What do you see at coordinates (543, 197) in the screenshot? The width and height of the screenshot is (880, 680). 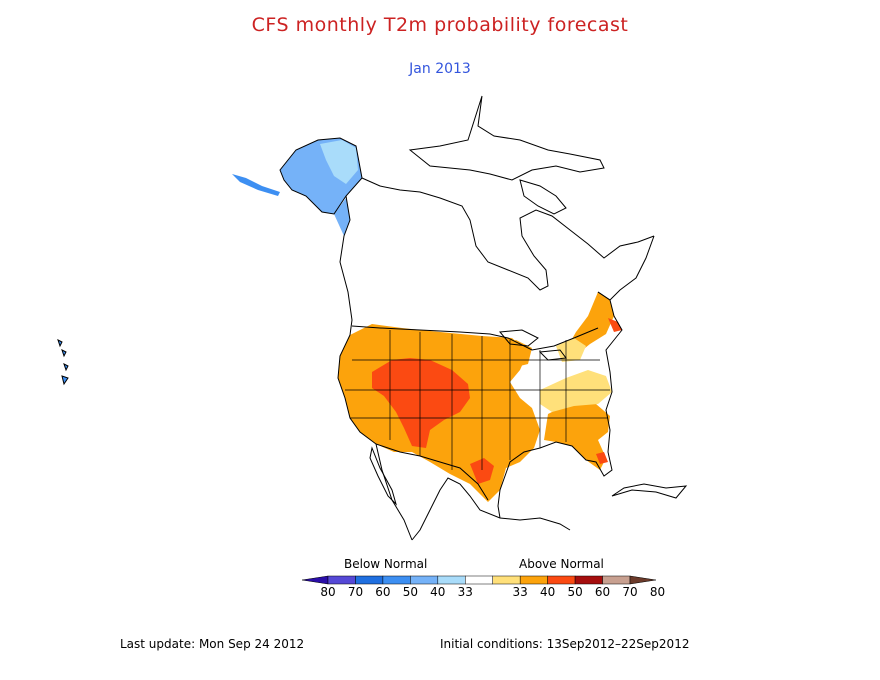 I see `baffin-island` at bounding box center [543, 197].